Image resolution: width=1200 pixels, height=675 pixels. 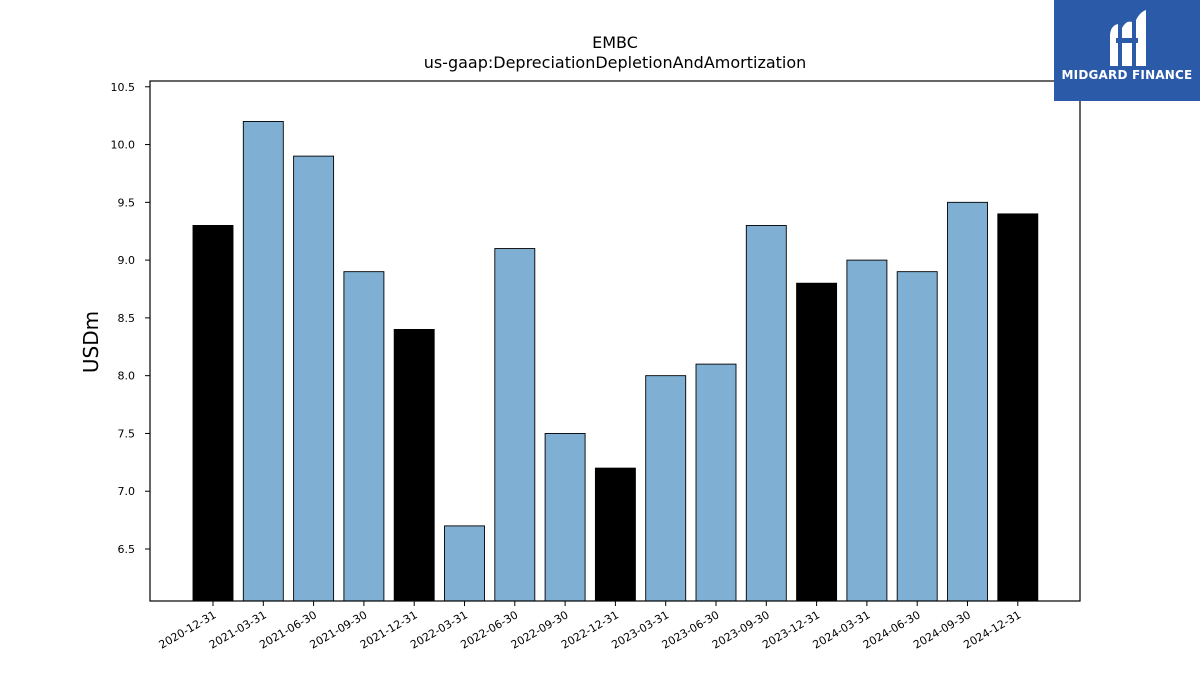 I want to click on y-tick-label: 7.5, so click(x=127, y=433).